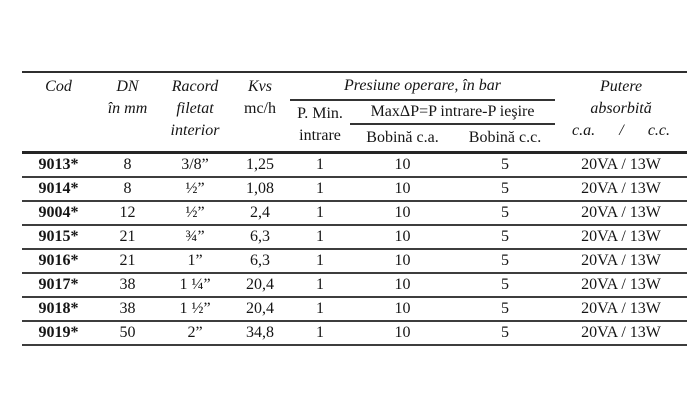 The width and height of the screenshot is (700, 407). I want to click on table-row: 9015* 21 ¾” 6,3 1 10 5 20VA / 13W, so click(355, 237).